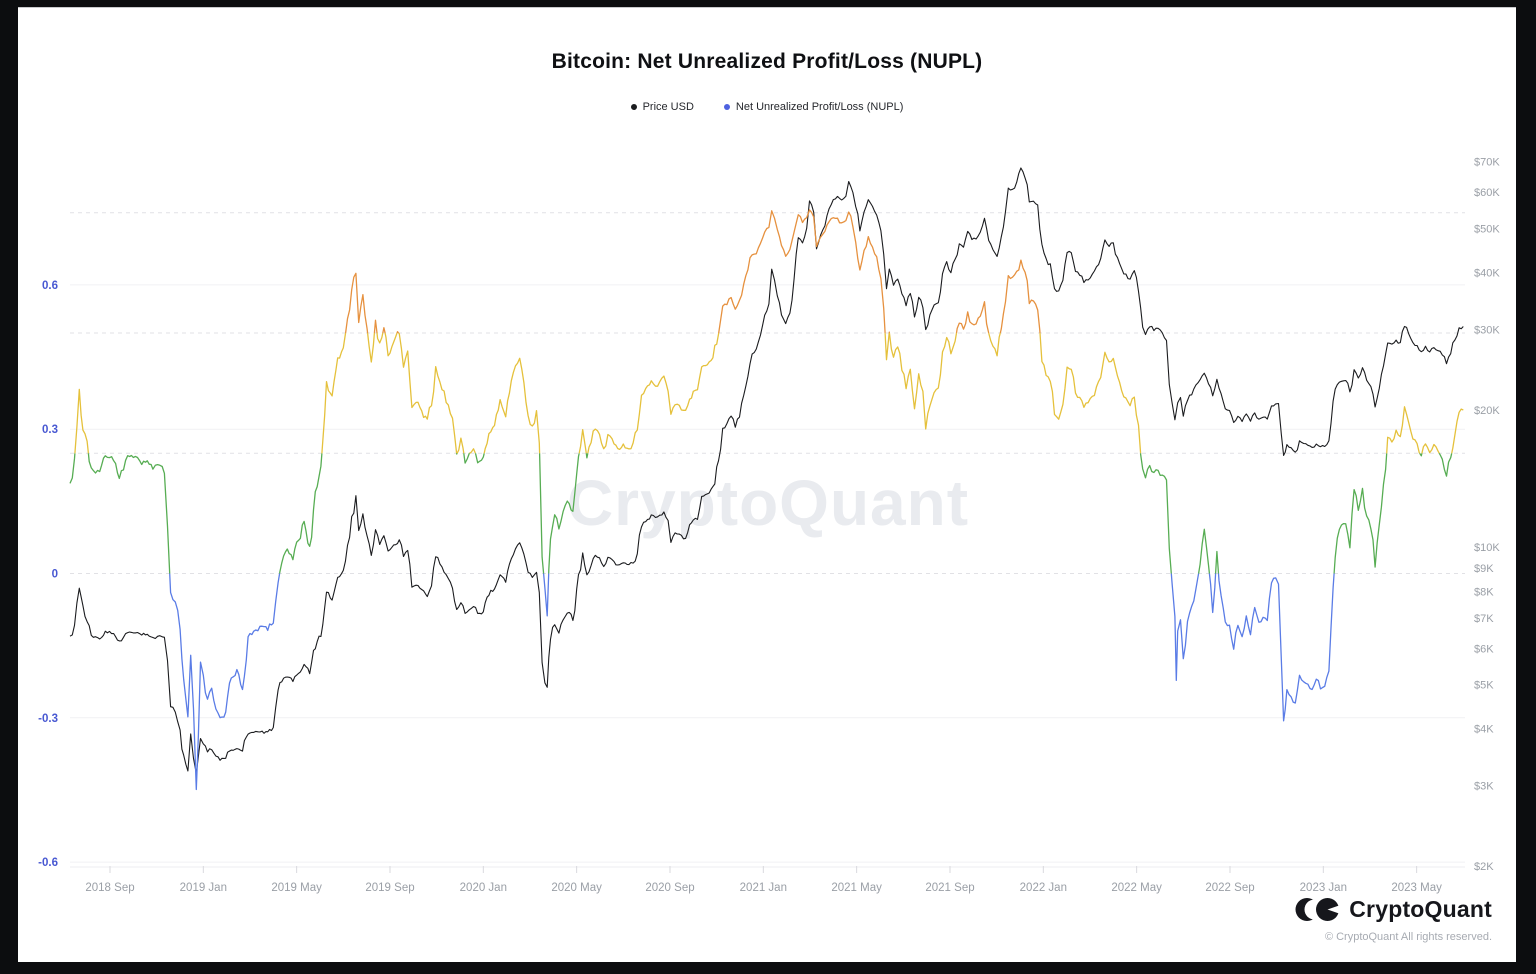  Describe the element at coordinates (50, 286) in the screenshot. I see `left-axis-tick-label: 0.6` at that location.